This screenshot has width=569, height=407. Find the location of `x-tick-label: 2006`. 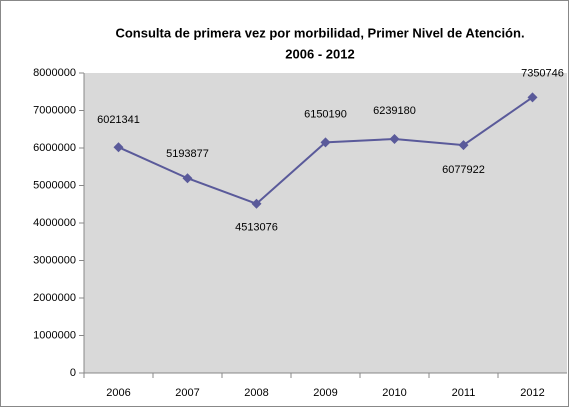

x-tick-label: 2006 is located at coordinates (118, 393).